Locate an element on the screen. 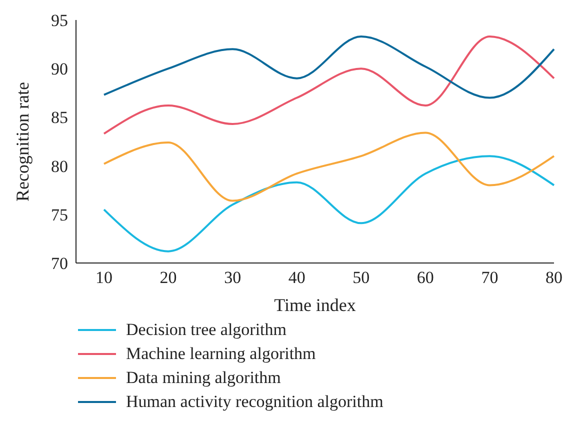 The height and width of the screenshot is (421, 574). y-axis-title: Recognition rate is located at coordinates (22, 142).